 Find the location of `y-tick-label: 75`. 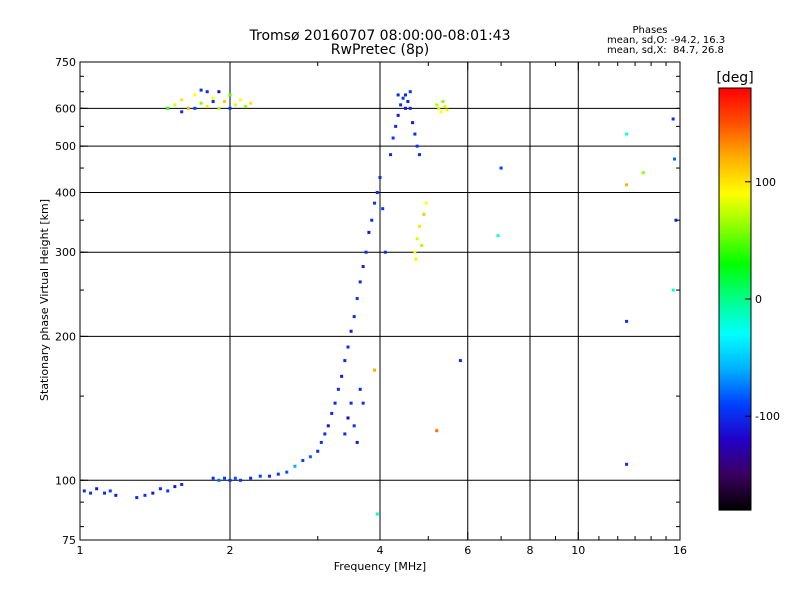

y-tick-label: 75 is located at coordinates (69, 540).